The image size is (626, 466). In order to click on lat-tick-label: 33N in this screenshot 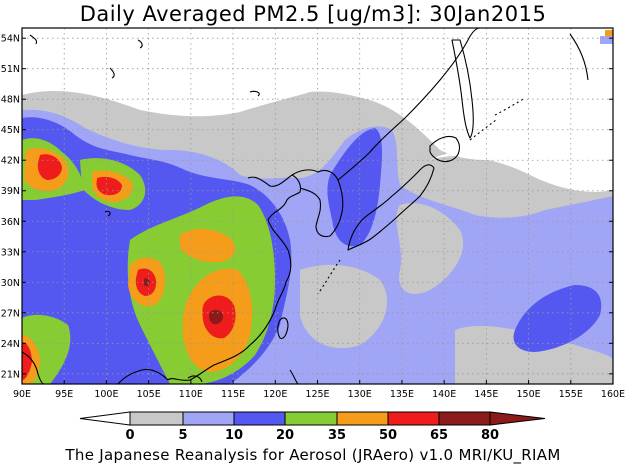, I will do `click(10, 252)`.